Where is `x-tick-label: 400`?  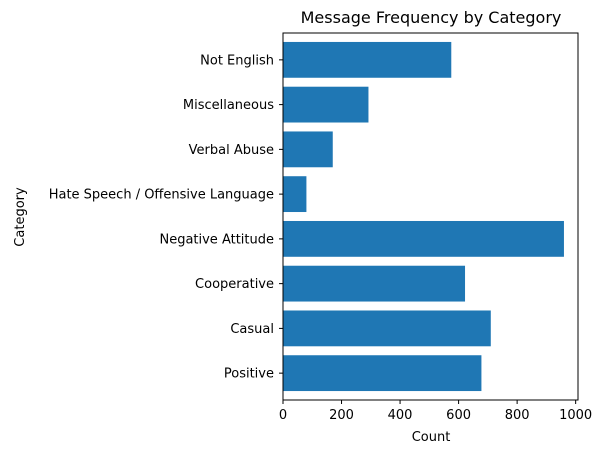 x-tick-label: 400 is located at coordinates (400, 415).